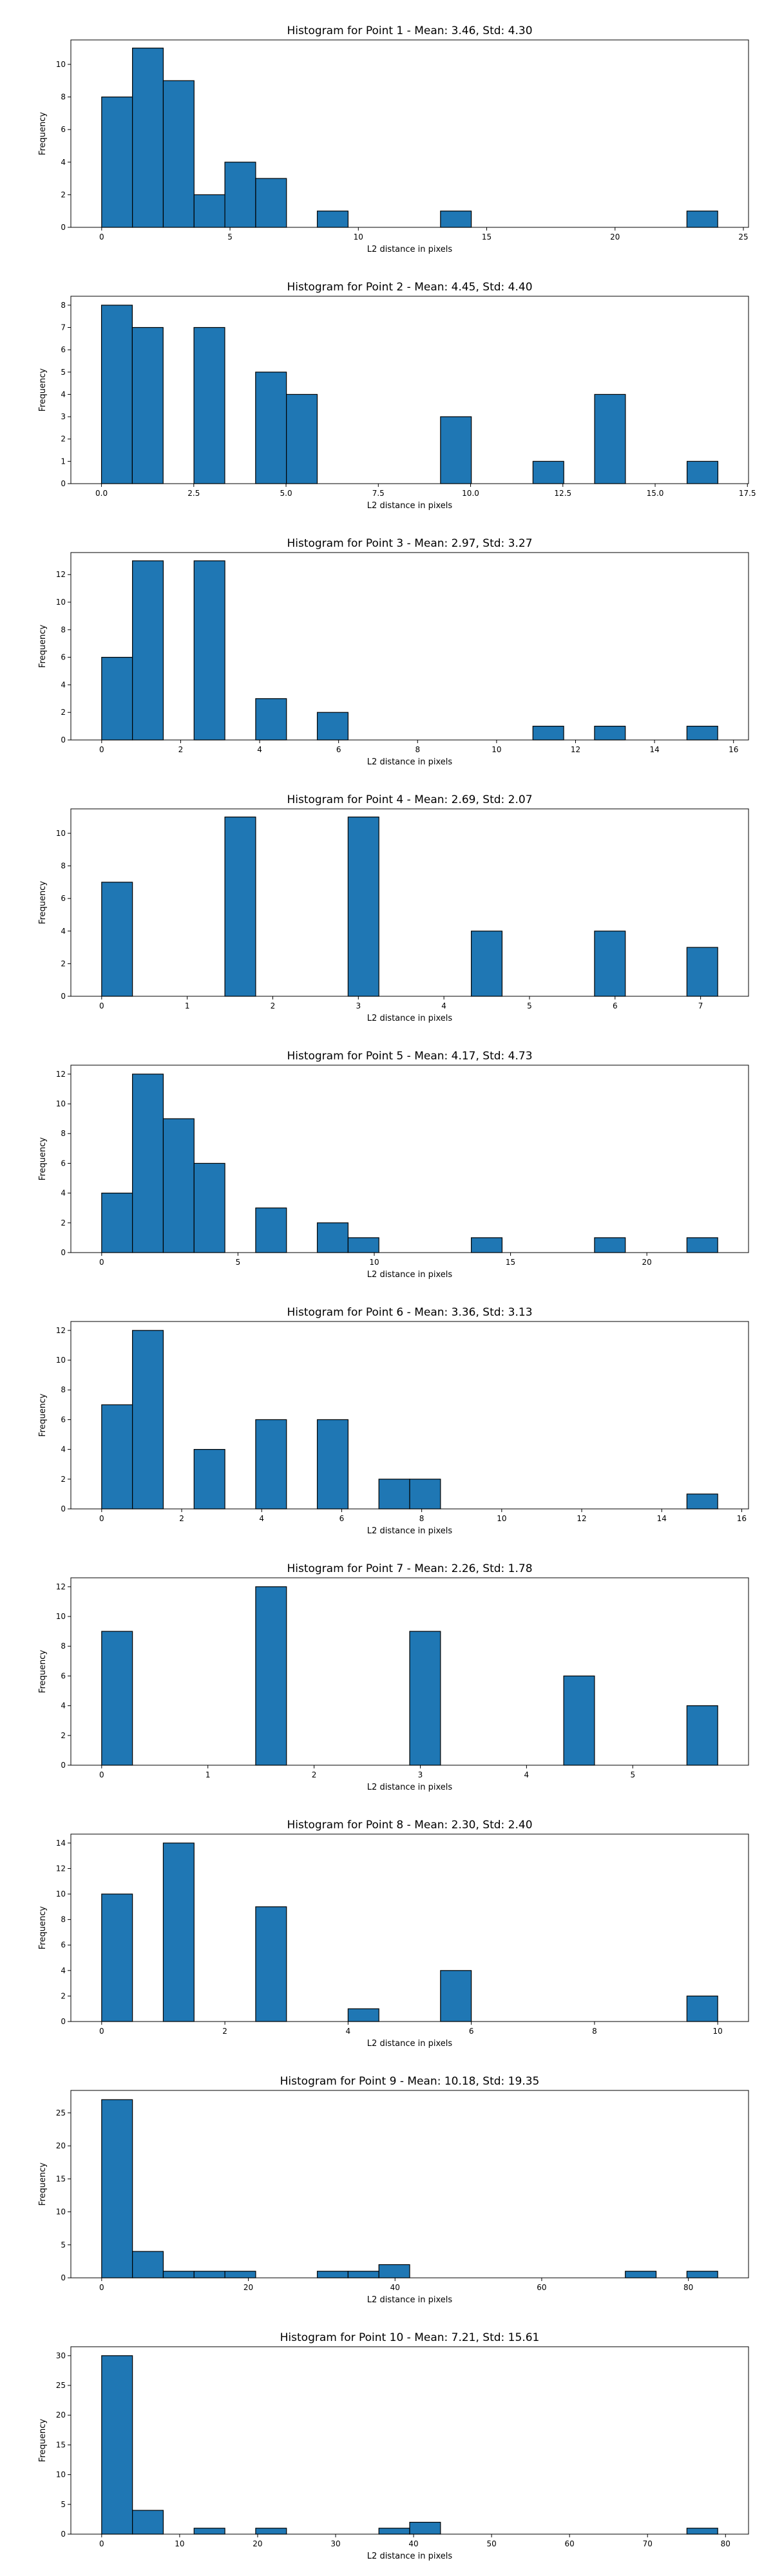  I want to click on x-tick-label: 3, so click(420, 1774).